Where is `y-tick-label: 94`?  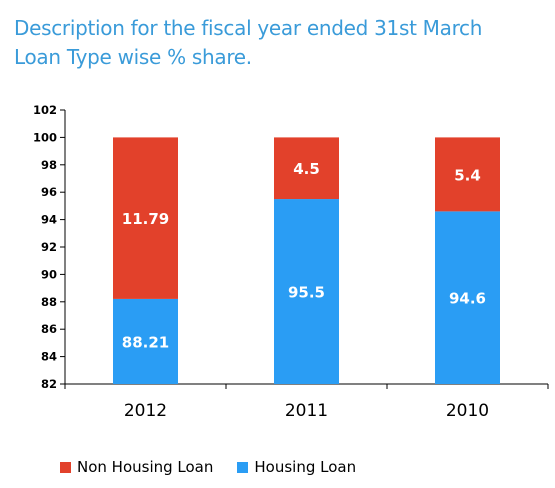 y-tick-label: 94 is located at coordinates (49, 220).